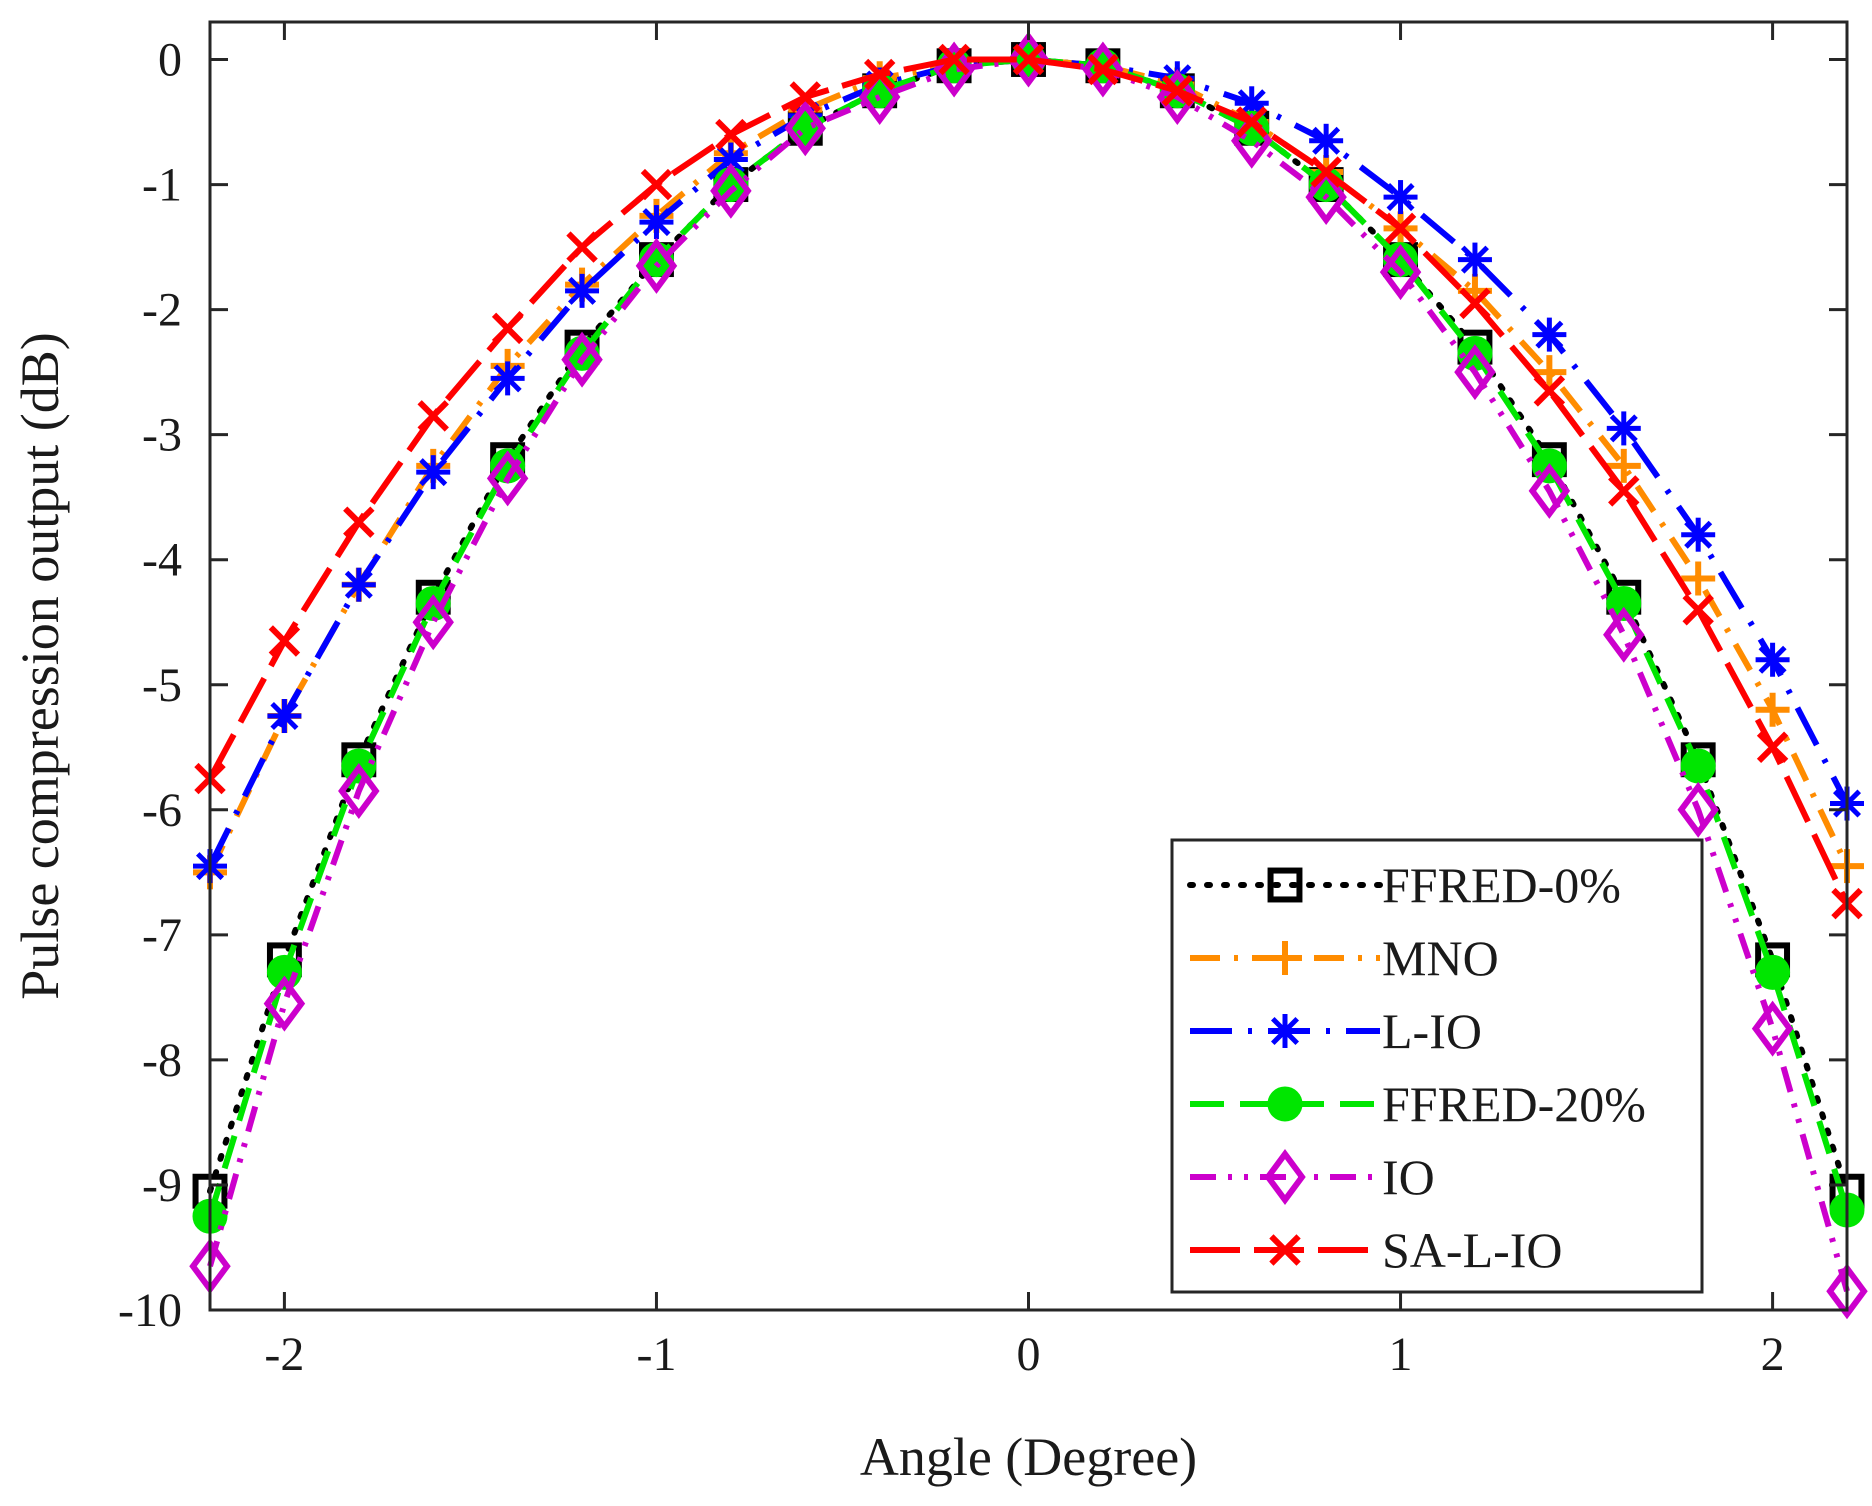 Image resolution: width=1872 pixels, height=1506 pixels. What do you see at coordinates (162, 1185) in the screenshot?
I see `y-tick-label: -9` at bounding box center [162, 1185].